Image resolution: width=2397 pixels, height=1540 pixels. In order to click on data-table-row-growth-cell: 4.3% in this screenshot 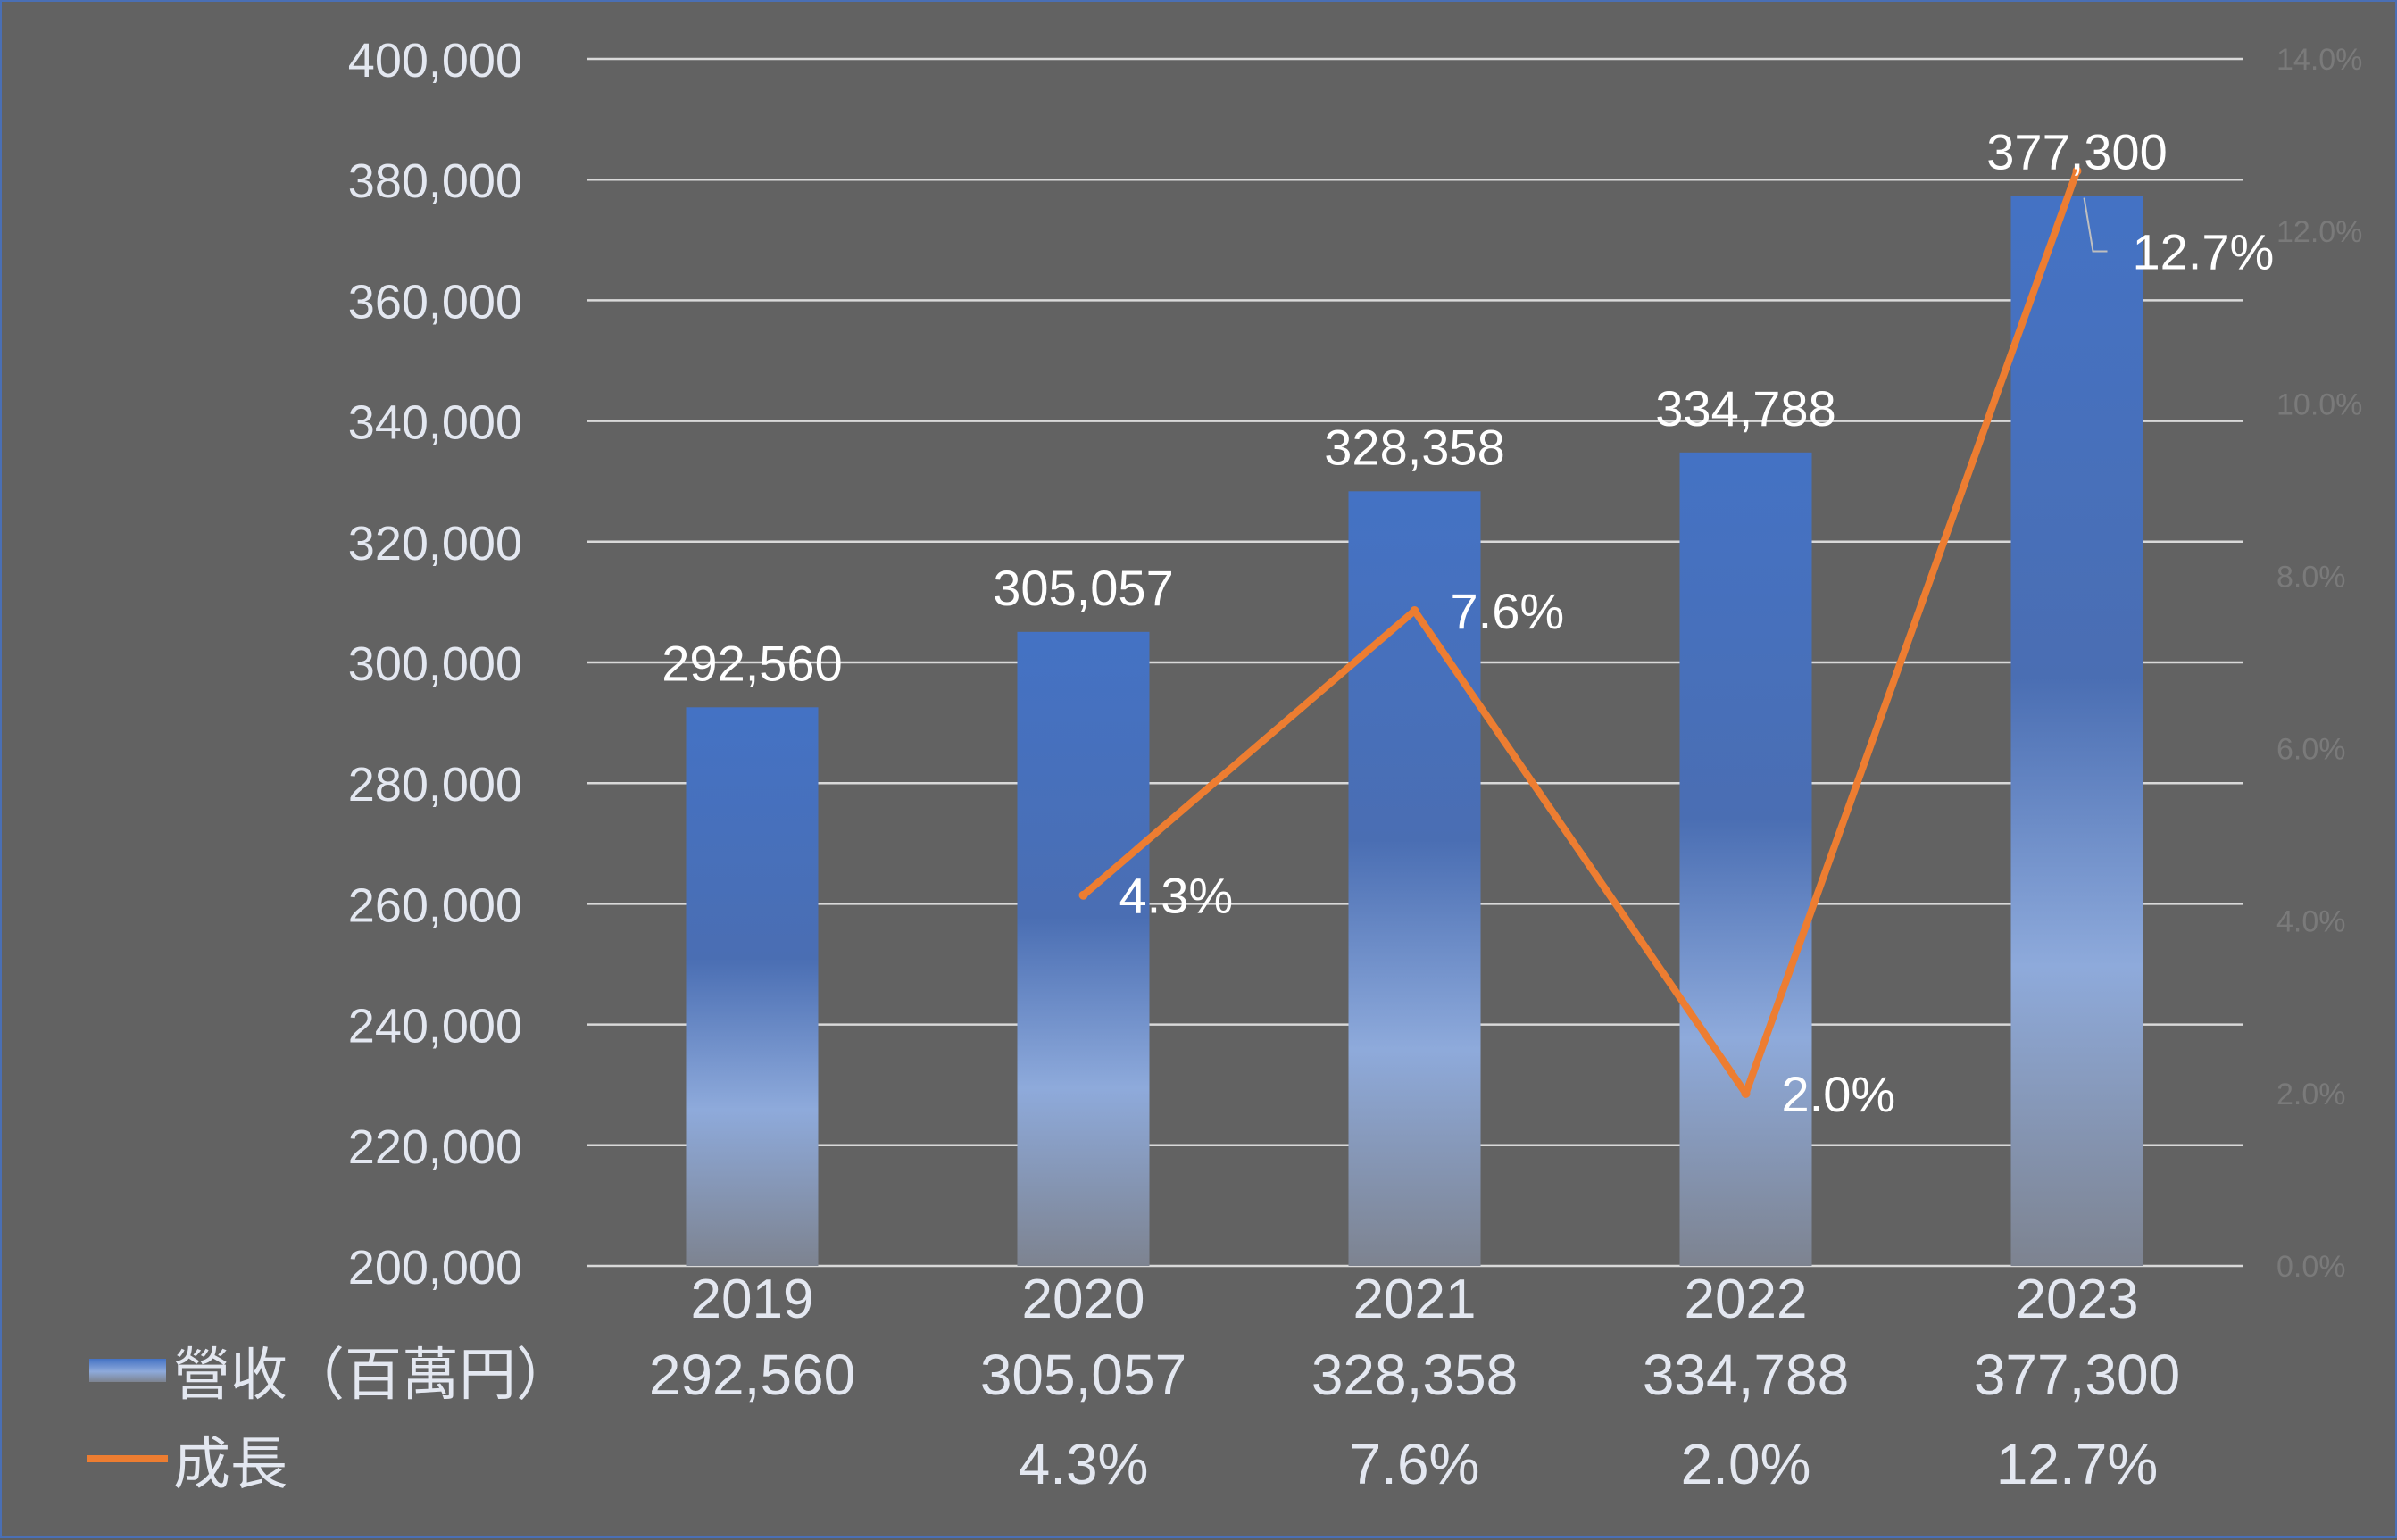, I will do `click(1084, 1464)`.